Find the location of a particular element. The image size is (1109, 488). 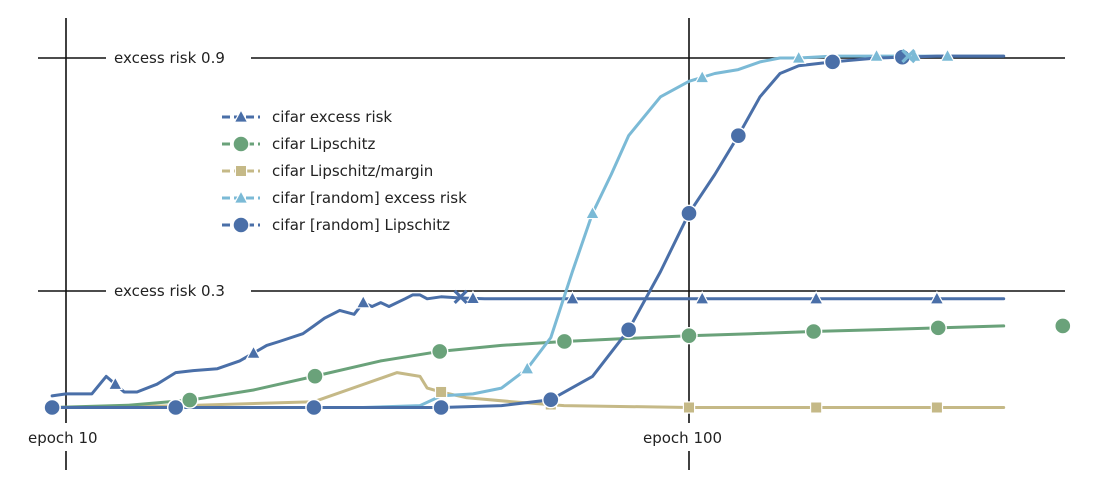

ref-label-0.9: excess risk 0.9 is located at coordinates (169, 58).